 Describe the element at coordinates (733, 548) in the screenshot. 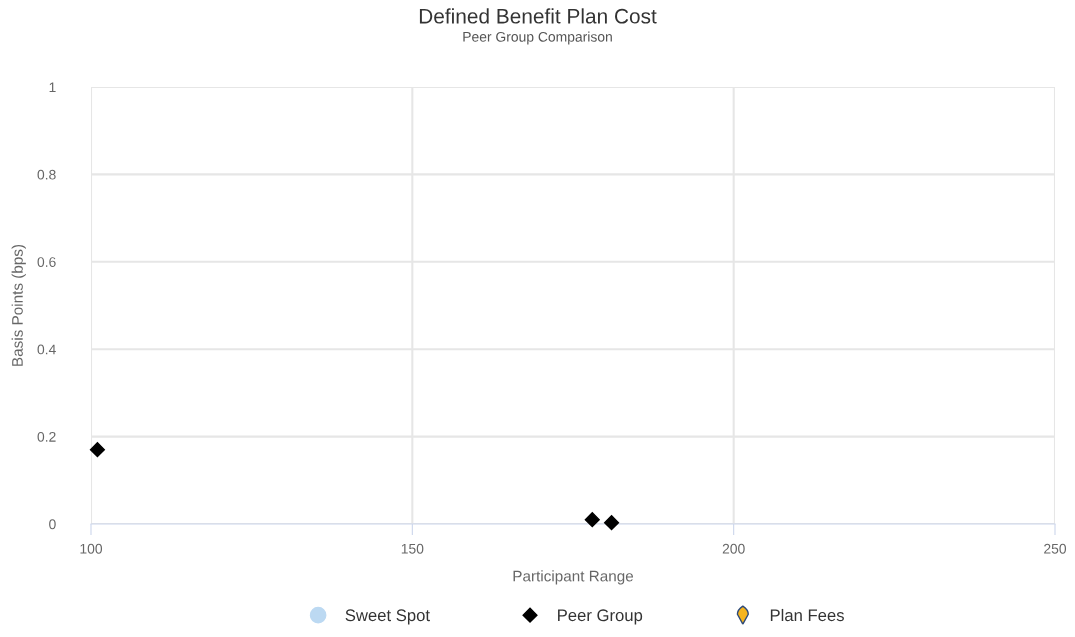

I see `x-tick-label: 200` at that location.